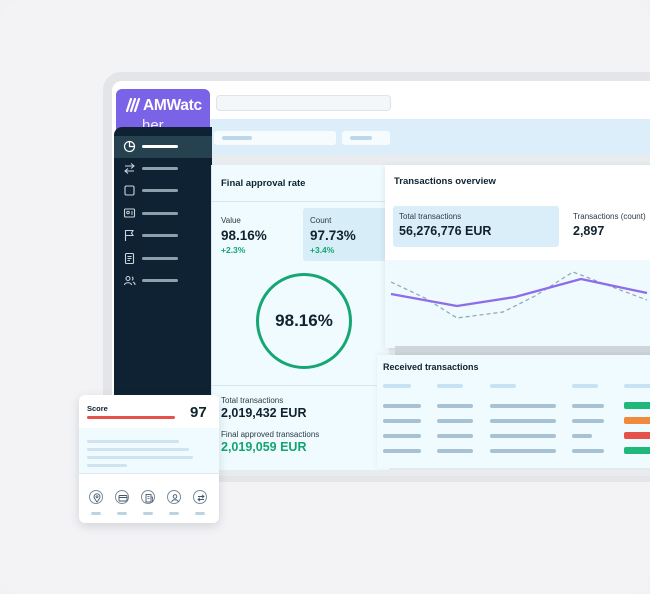 The height and width of the screenshot is (594, 650). I want to click on received-transactions-card: Received transactions, so click(513, 411).